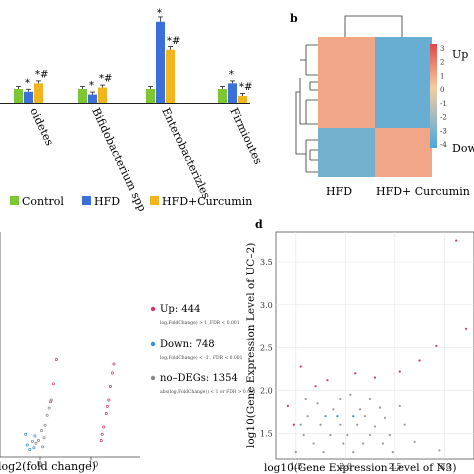 The width and height of the screenshot is (474, 474). I want to click on scatter-y-tick-label: 2.0, so click(266, 390).